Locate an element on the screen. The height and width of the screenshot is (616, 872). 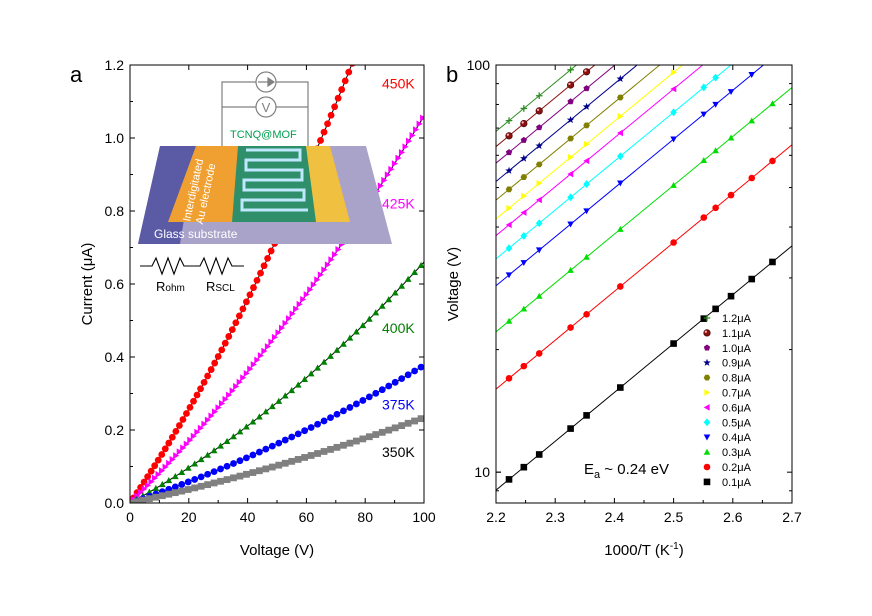
legend-label-0.1μA: 0.1μA is located at coordinates (737, 483).